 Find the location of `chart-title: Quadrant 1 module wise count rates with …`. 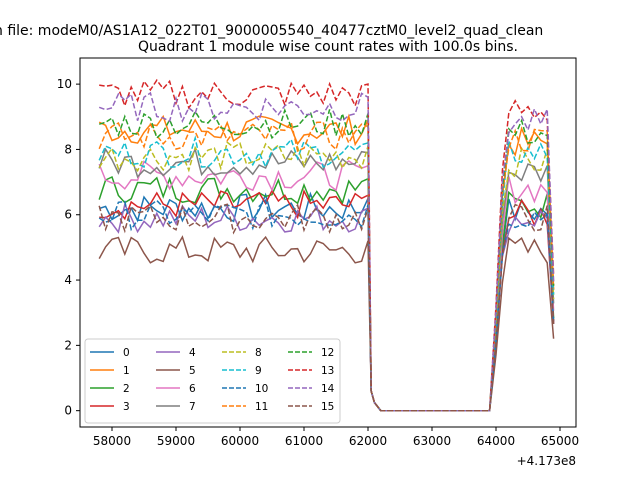

chart-title: Quadrant 1 module wise count rates with … is located at coordinates (328, 47).